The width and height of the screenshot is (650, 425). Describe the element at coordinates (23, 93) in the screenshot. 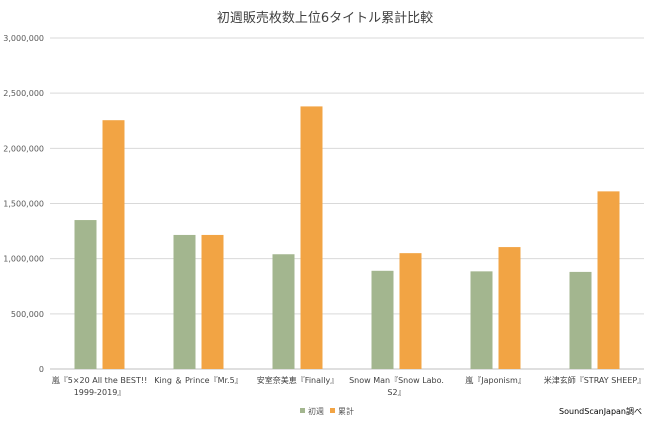

I see `y-tick-label: 2,500,000` at that location.